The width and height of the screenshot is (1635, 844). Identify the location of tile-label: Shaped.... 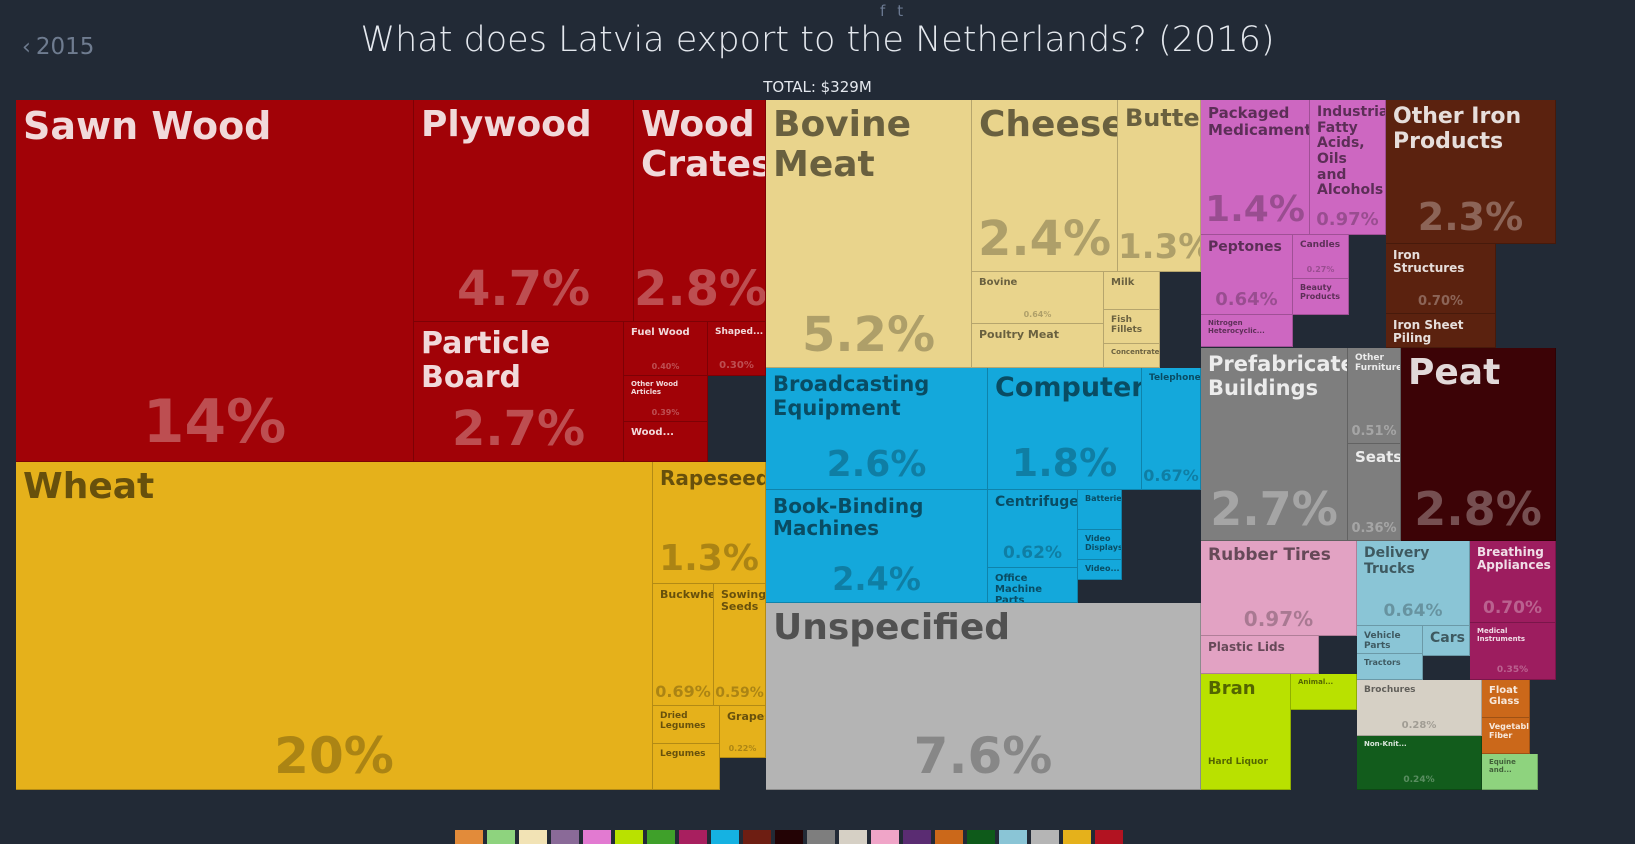
(739, 332).